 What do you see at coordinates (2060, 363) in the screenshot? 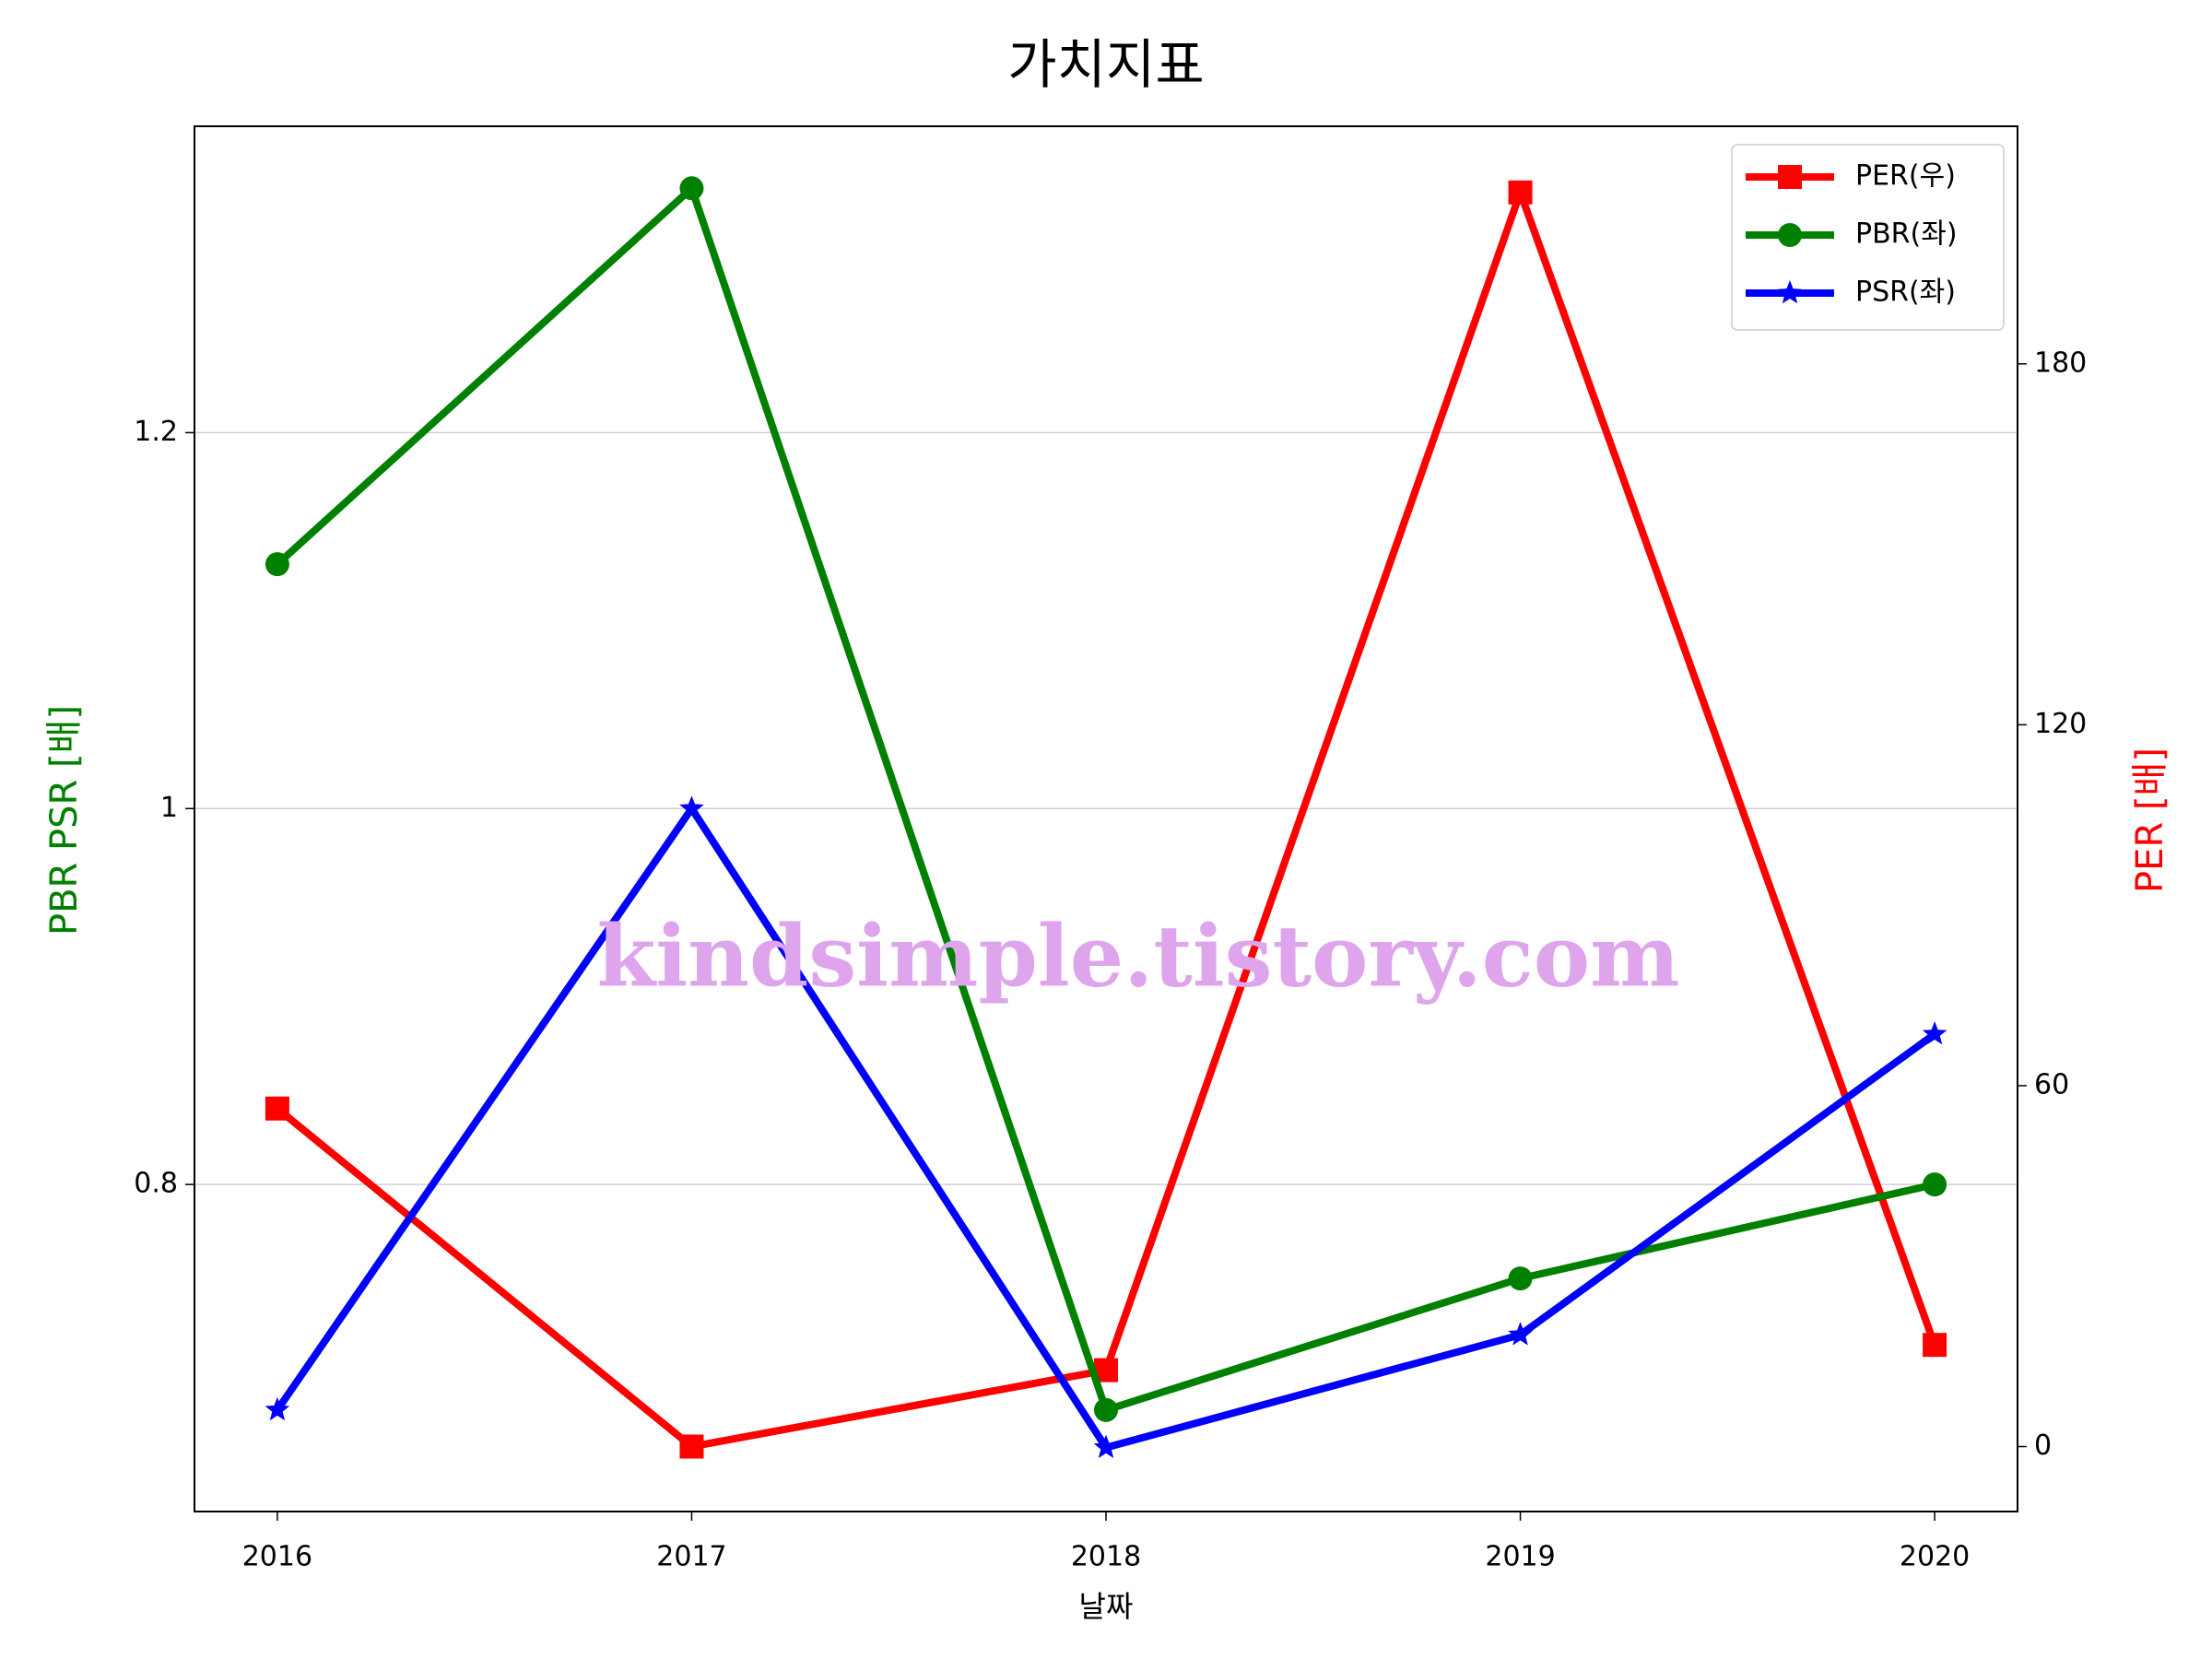
I see `y2-tick-label: 180` at bounding box center [2060, 363].